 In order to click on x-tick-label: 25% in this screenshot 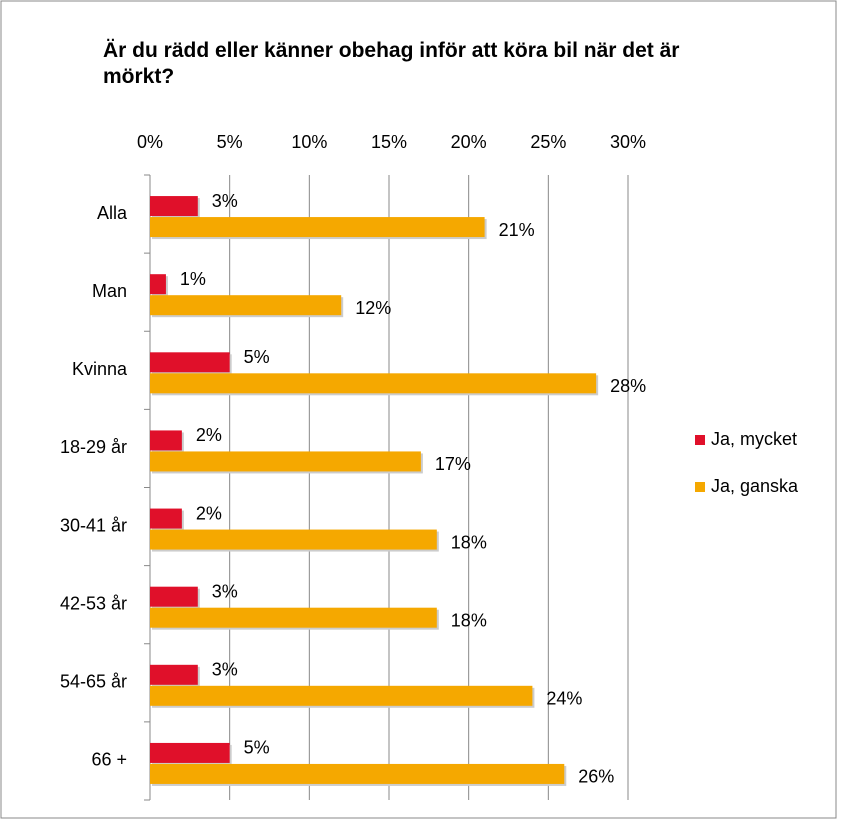, I will do `click(548, 142)`.